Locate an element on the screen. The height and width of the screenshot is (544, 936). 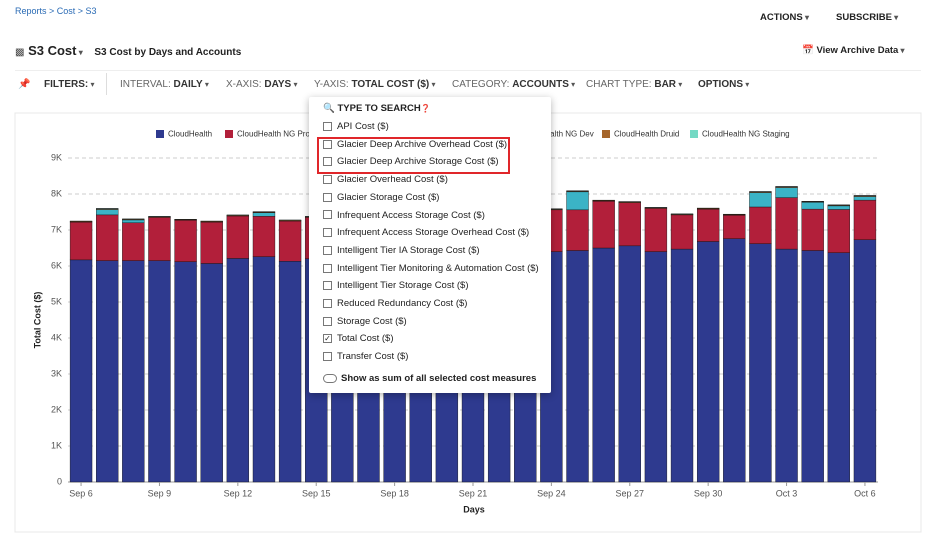
measure-option: ✓ Total Cost ($) is located at coordinates (358, 339).